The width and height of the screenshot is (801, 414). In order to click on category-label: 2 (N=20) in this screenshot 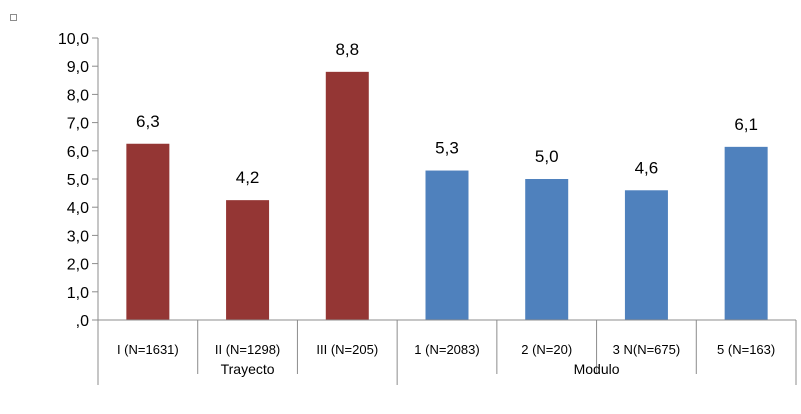, I will do `click(546, 349)`.